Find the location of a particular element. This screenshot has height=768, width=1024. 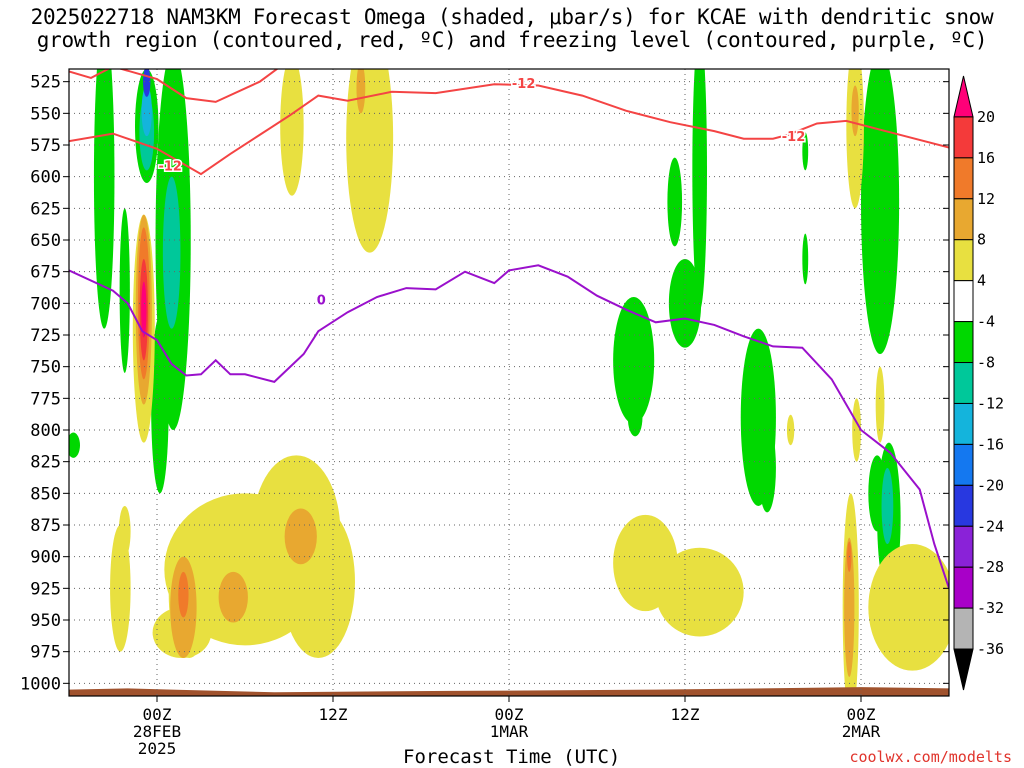

y-tick-label: 725 is located at coordinates (45, 336).